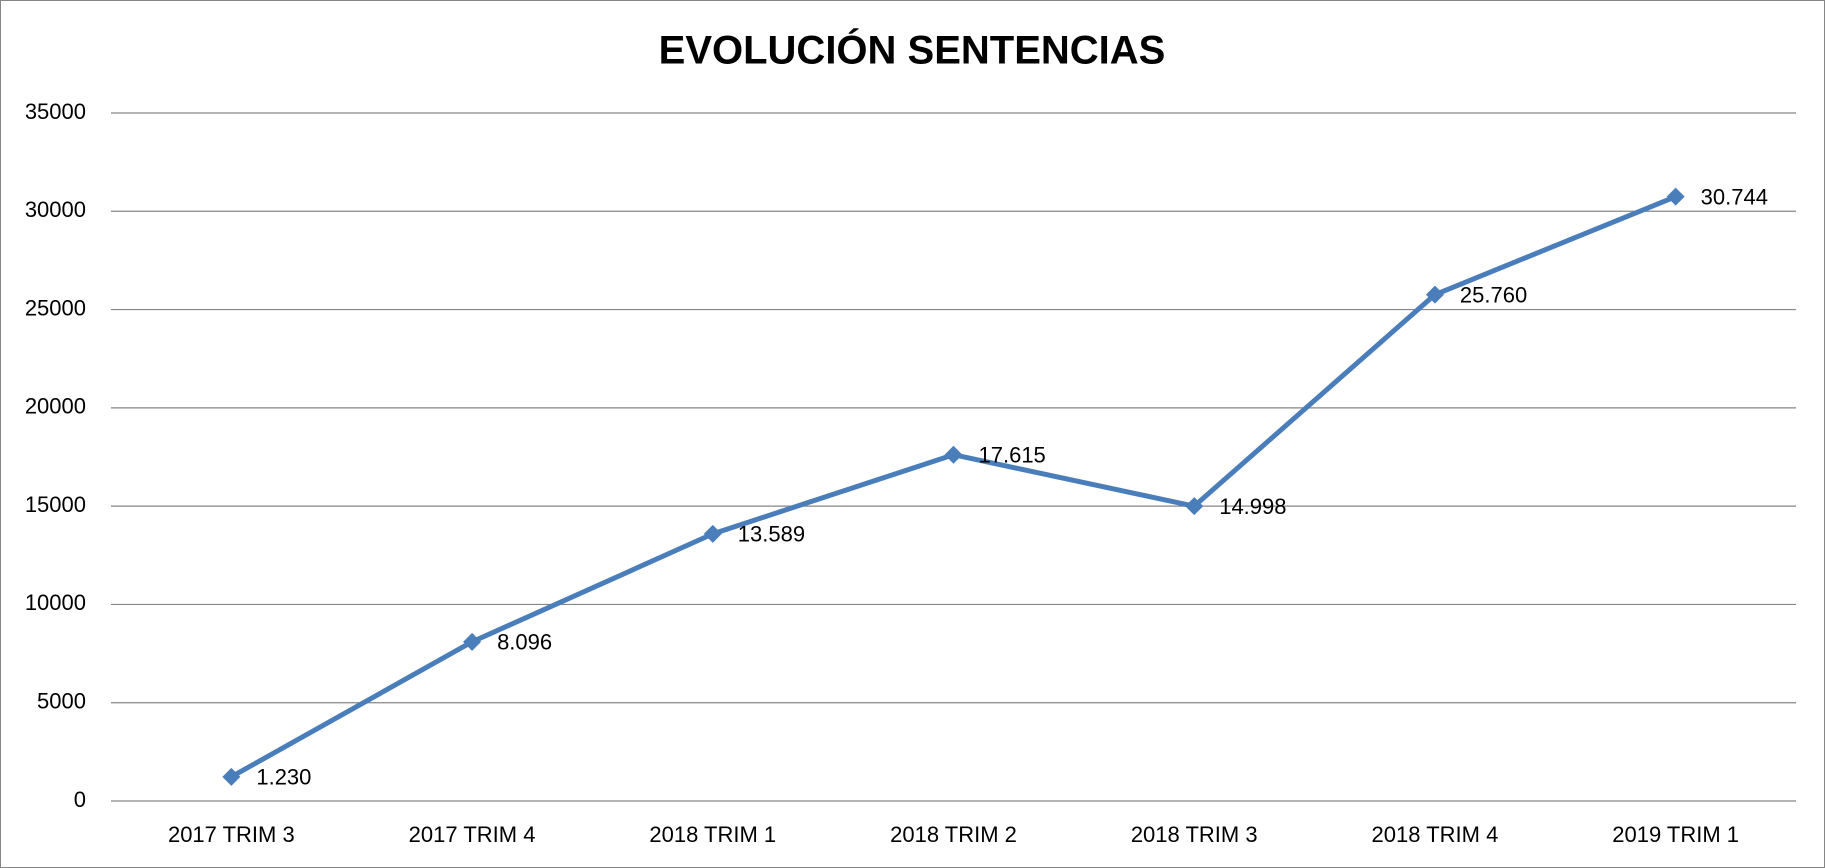  Describe the element at coordinates (524, 642) in the screenshot. I see `data-label: 8.096` at that location.